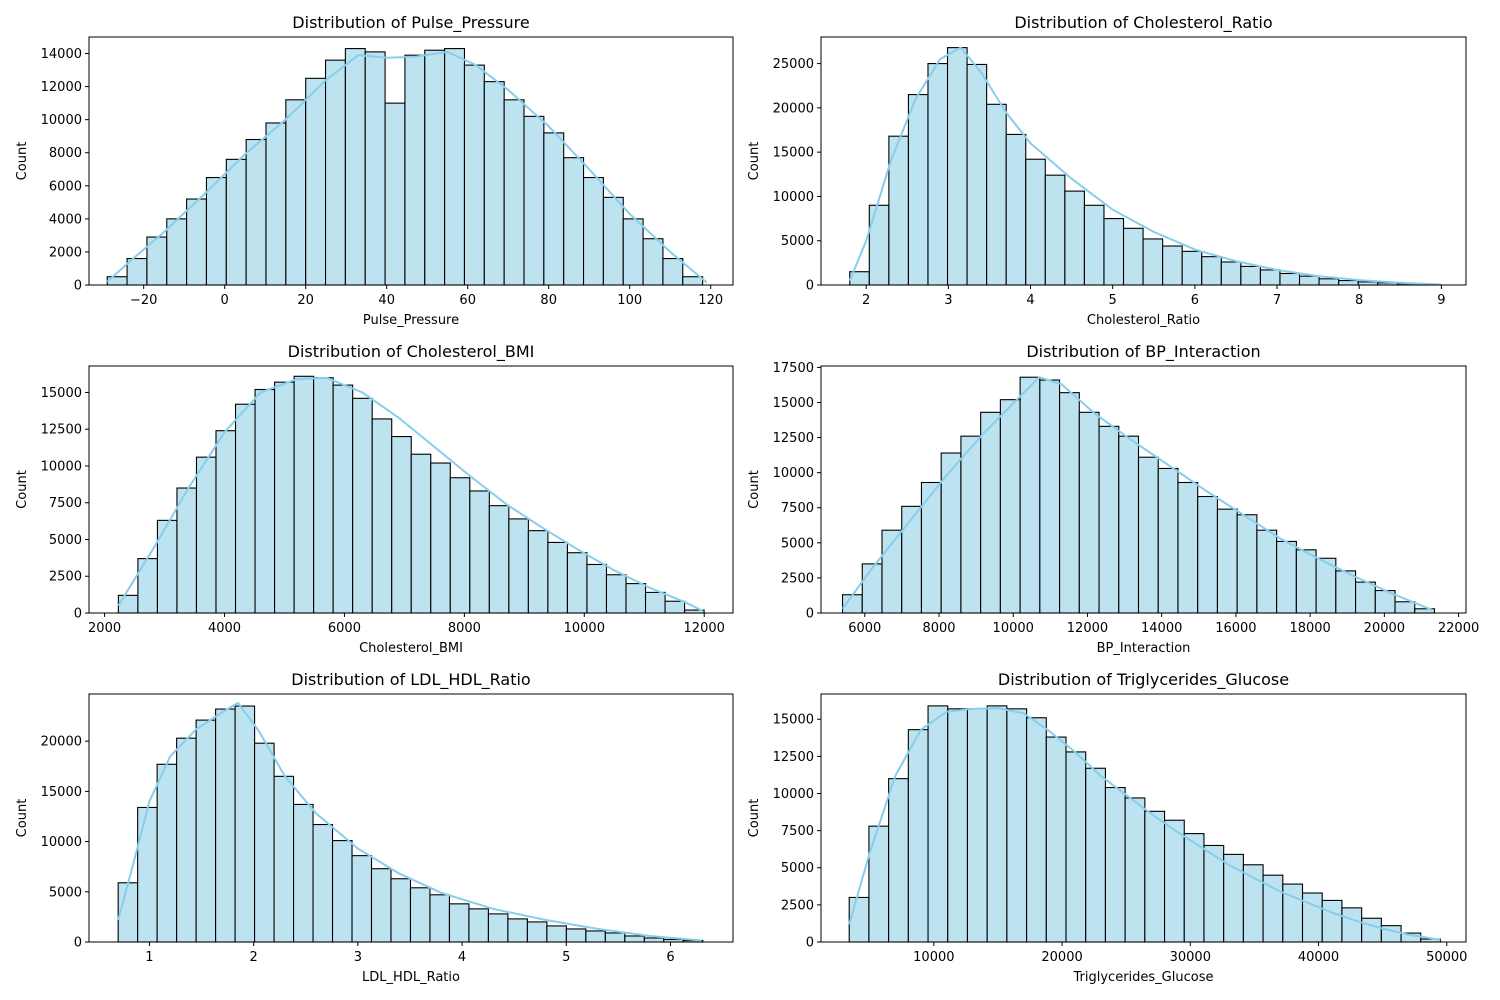 This screenshot has height=1000, width=1500. Describe the element at coordinates (1143, 977) in the screenshot. I see `x-axis-label: Triglycerides_Glucose` at that location.